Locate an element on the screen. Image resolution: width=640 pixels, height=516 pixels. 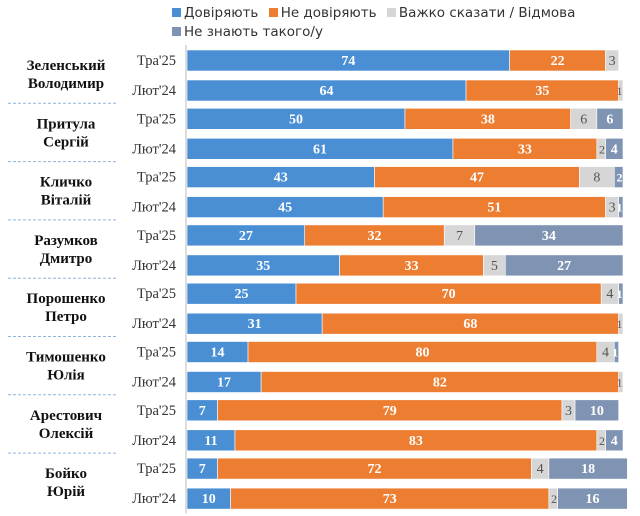
data-label: 34 is located at coordinates (549, 236).